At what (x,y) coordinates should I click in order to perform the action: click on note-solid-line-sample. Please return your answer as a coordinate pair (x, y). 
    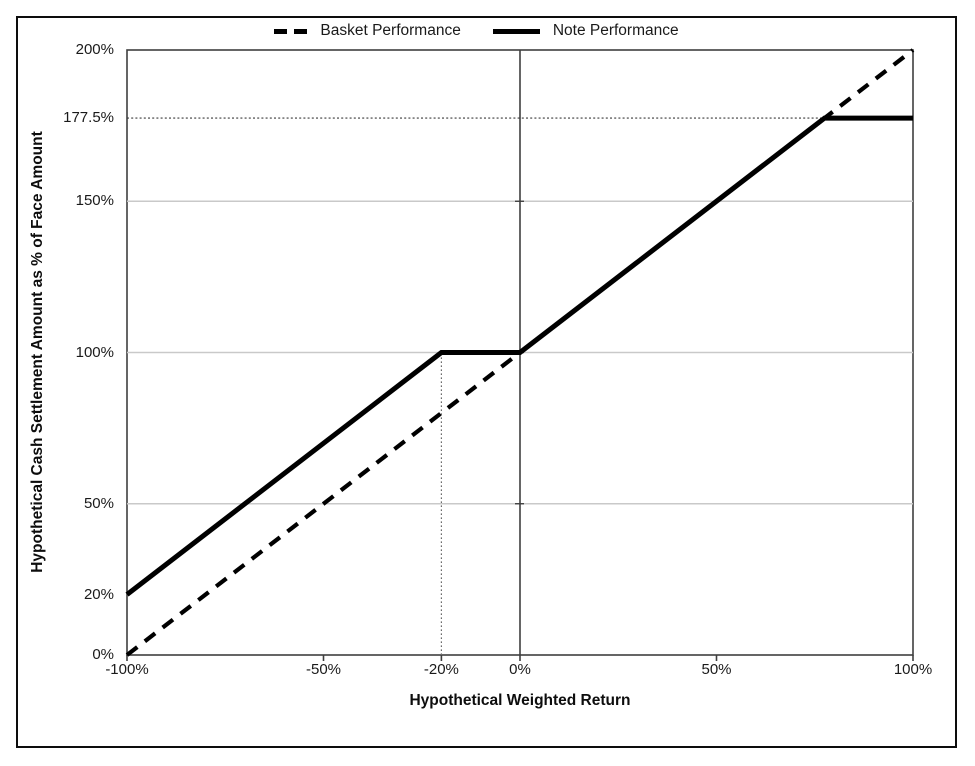
    Looking at the image, I should click on (516, 31).